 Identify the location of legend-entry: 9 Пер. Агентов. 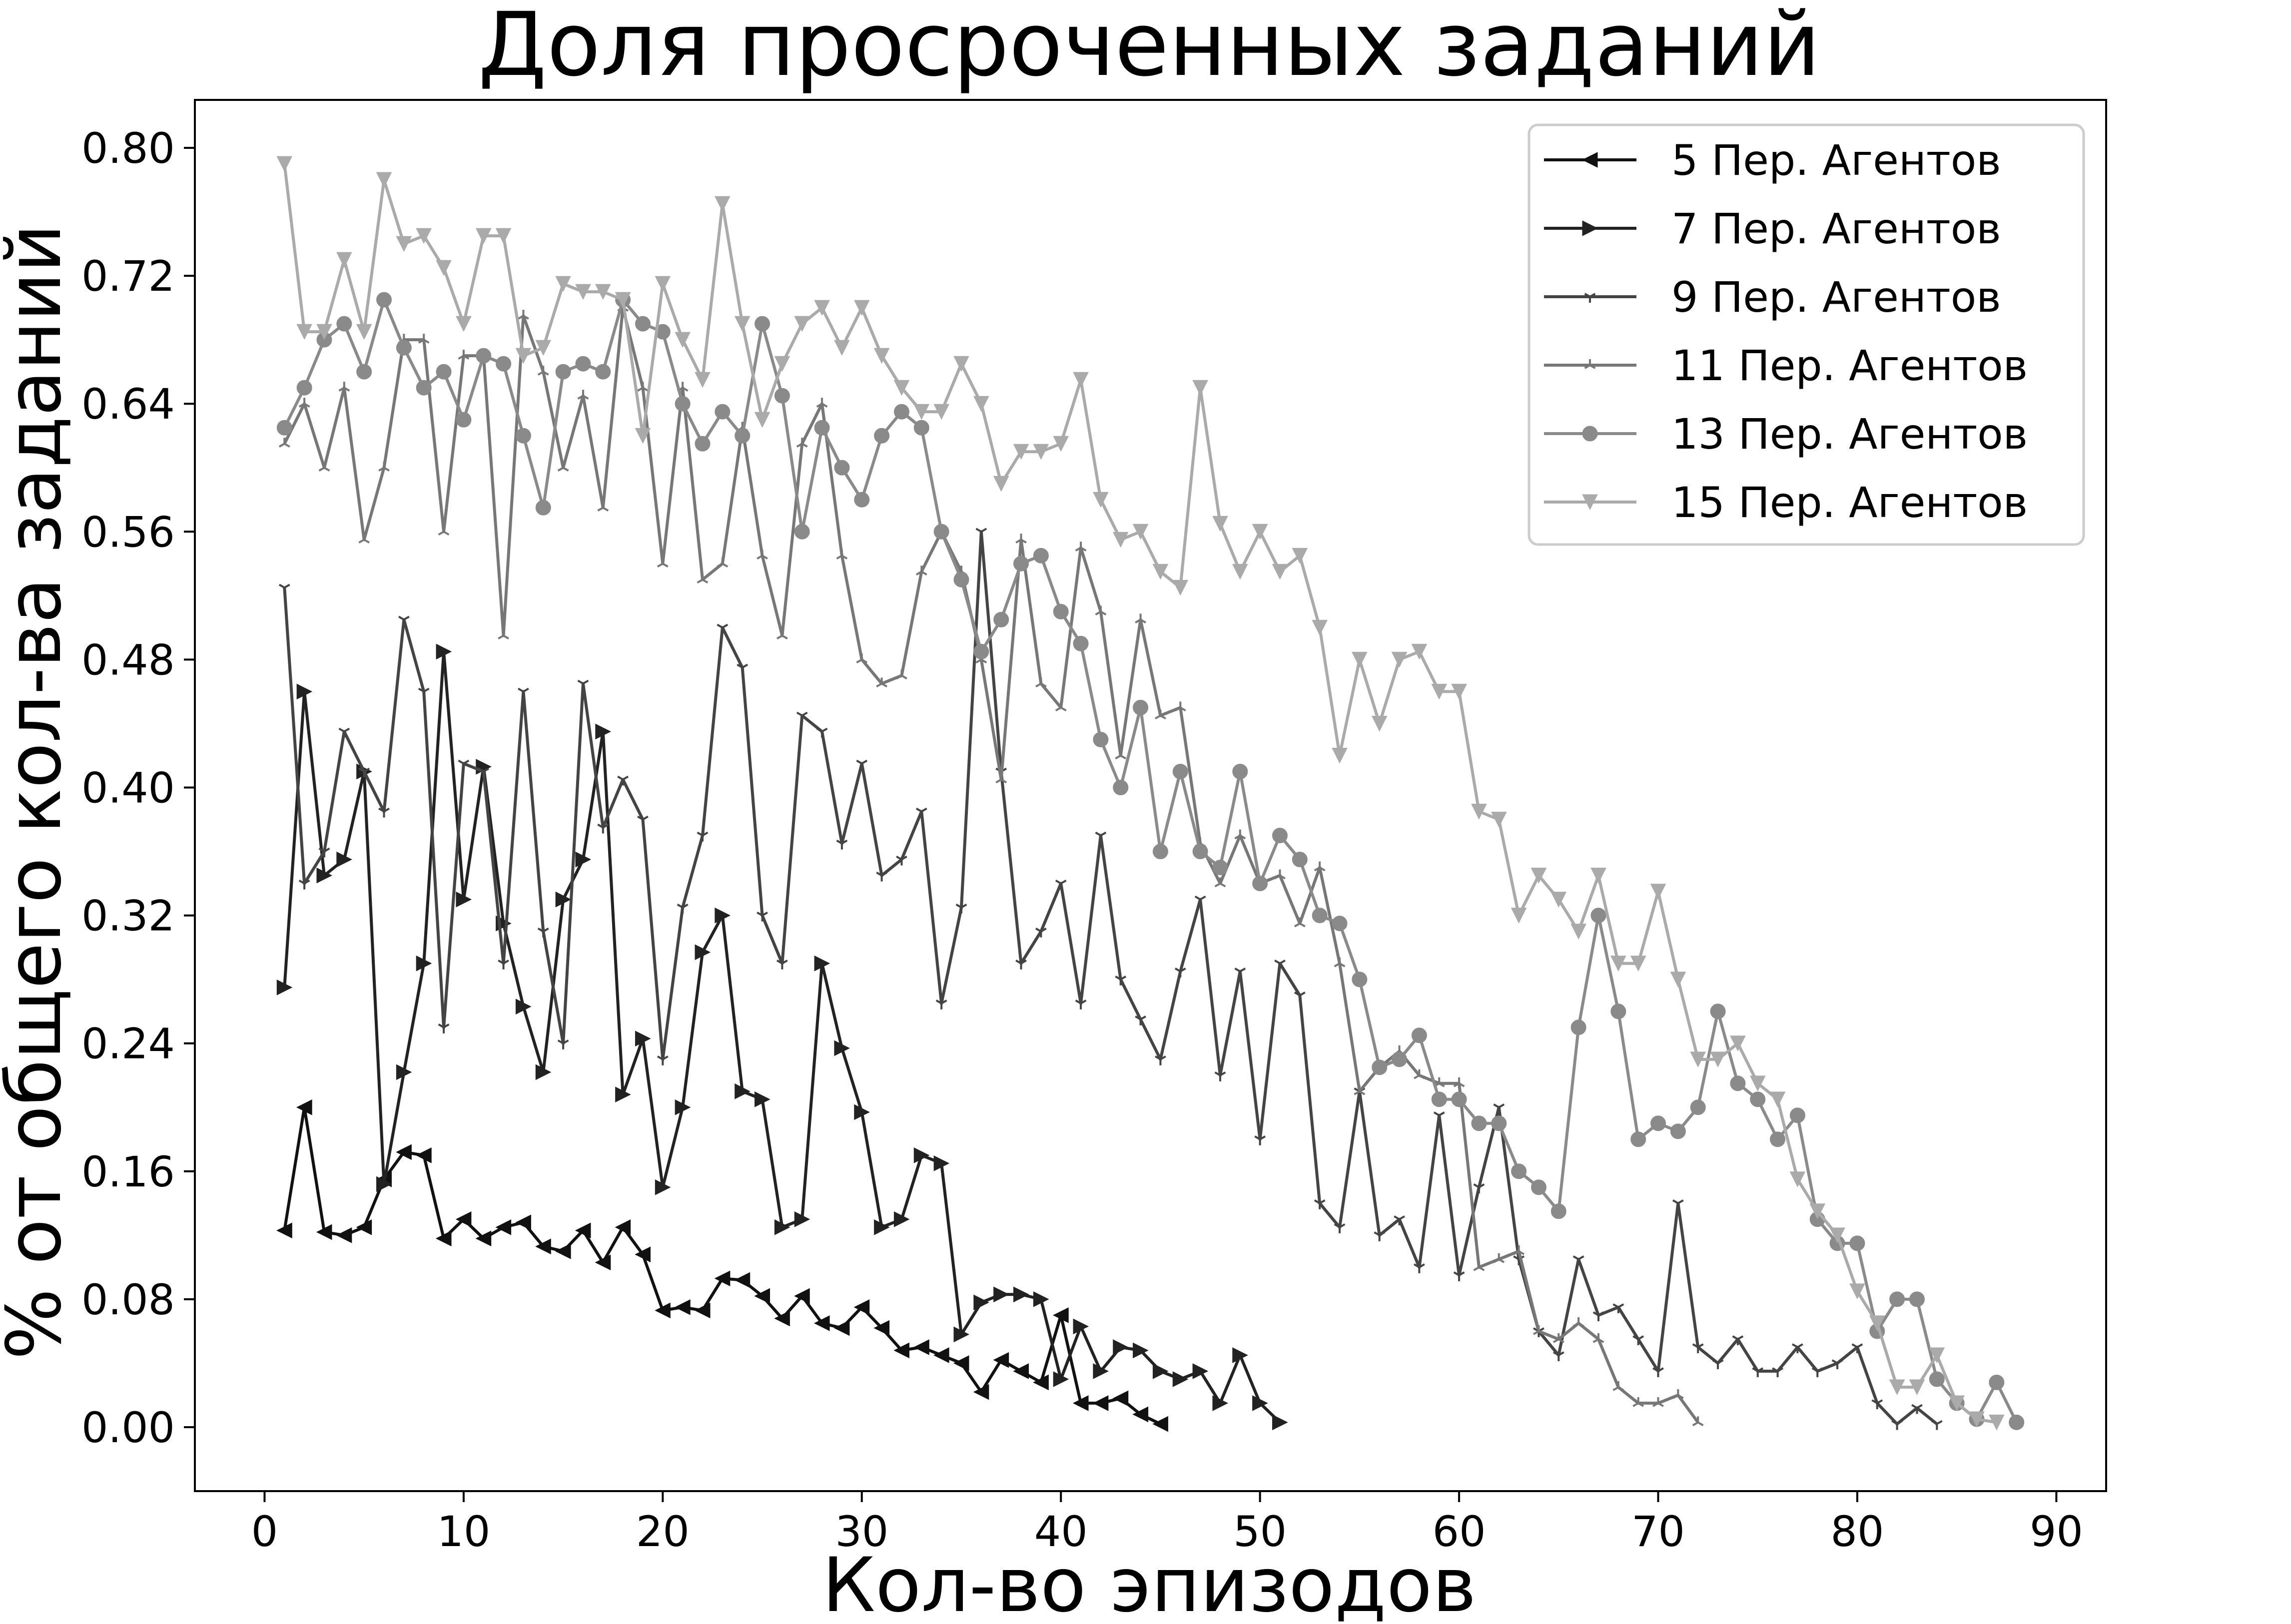
(1772, 297).